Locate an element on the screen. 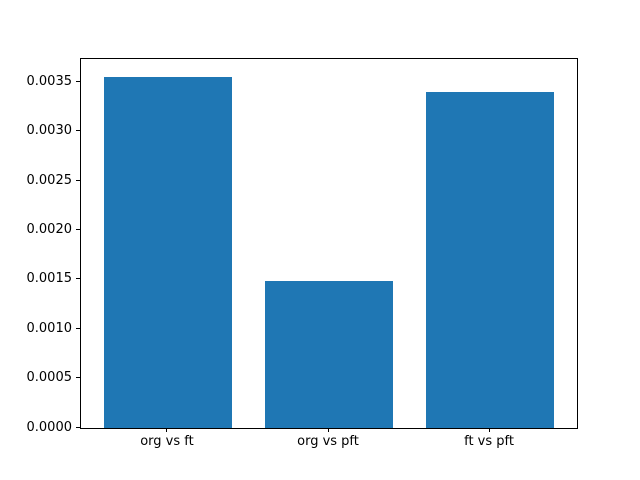 The image size is (640, 480). y-tick-label: 0.0010 is located at coordinates (49, 328).